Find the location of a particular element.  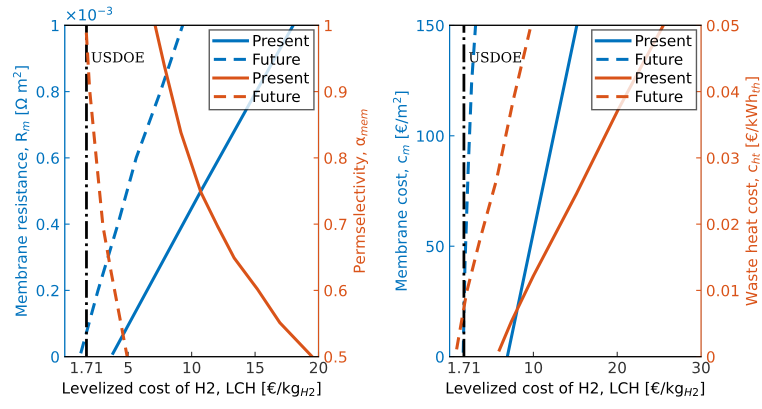

y2-tick-label: 0.03 is located at coordinates (722, 158).